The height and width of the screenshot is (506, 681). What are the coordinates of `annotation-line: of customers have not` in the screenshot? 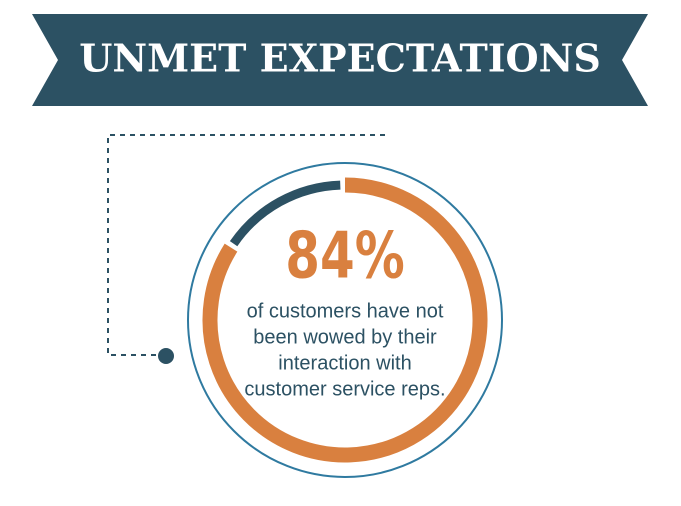 It's located at (345, 311).